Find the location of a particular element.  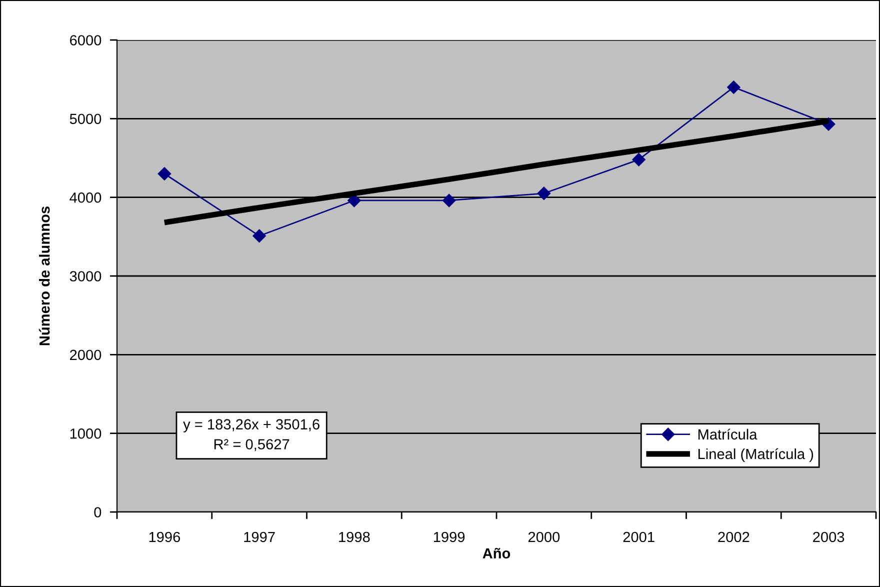

x-tick-label: 1997 is located at coordinates (259, 537).